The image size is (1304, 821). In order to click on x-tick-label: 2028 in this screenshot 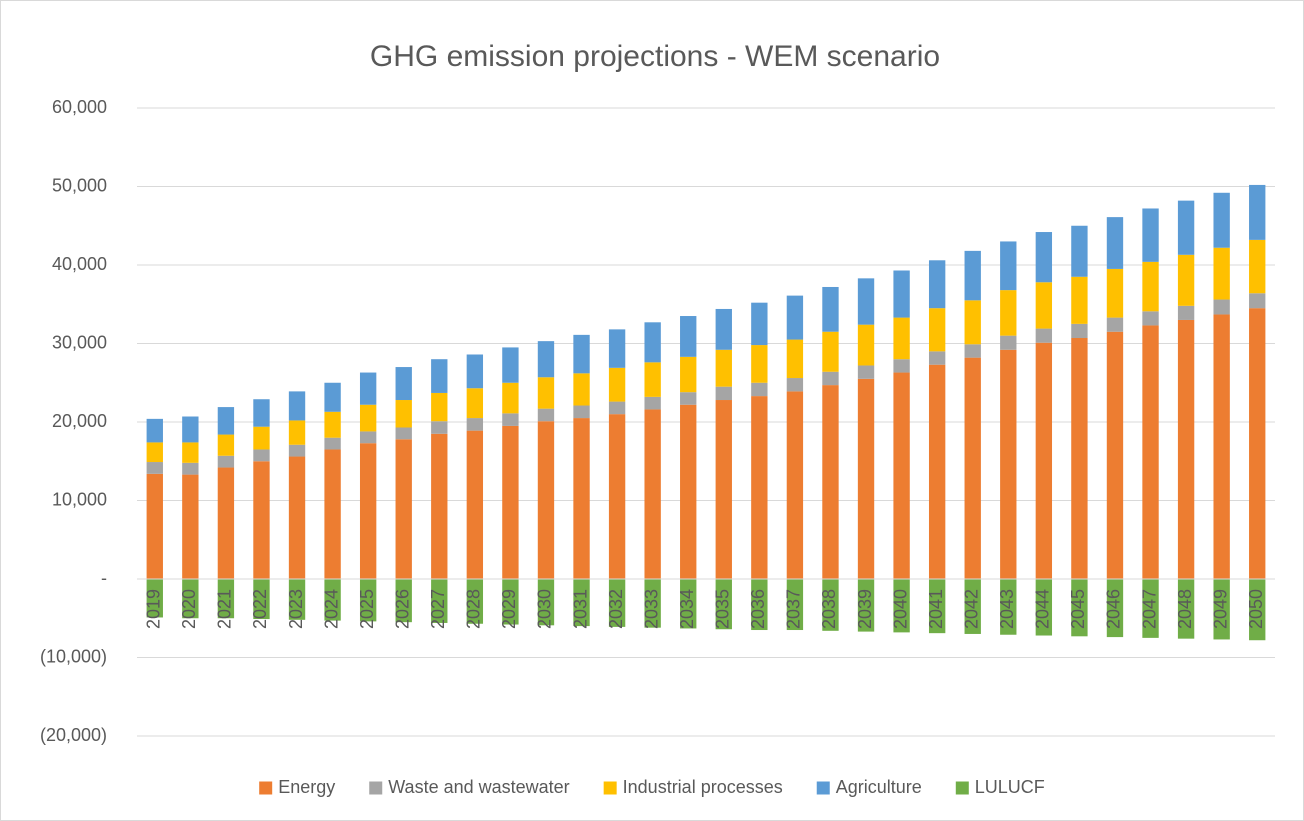, I will do `click(474, 609)`.